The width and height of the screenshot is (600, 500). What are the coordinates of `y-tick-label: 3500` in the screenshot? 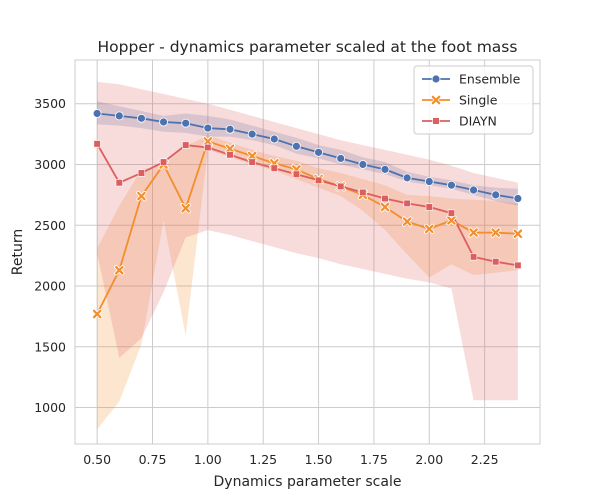 It's located at (50, 103).